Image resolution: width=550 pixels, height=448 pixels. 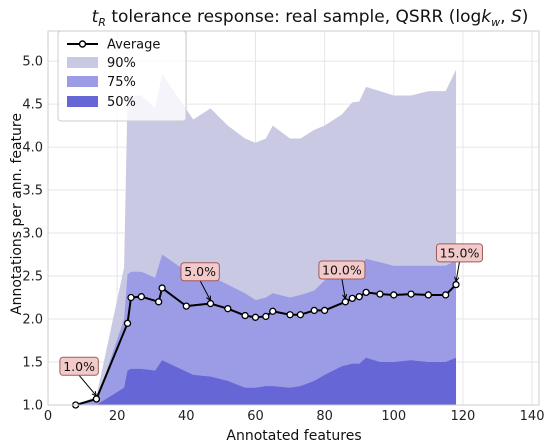 I want to click on legend-item-50: 50%, so click(x=101, y=102).